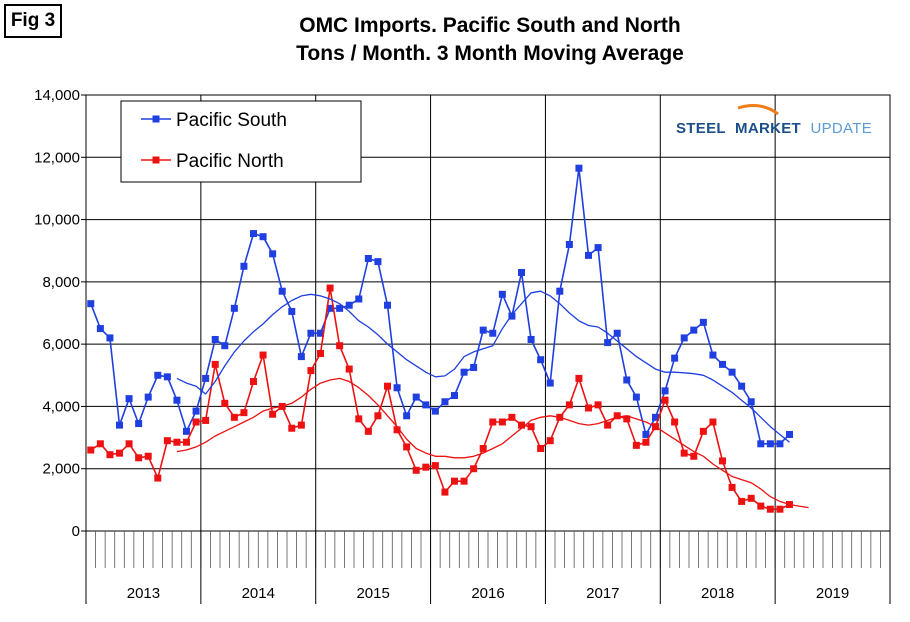 The width and height of the screenshot is (910, 622). What do you see at coordinates (33, 21) in the screenshot?
I see `figure-label: Fig 3` at bounding box center [33, 21].